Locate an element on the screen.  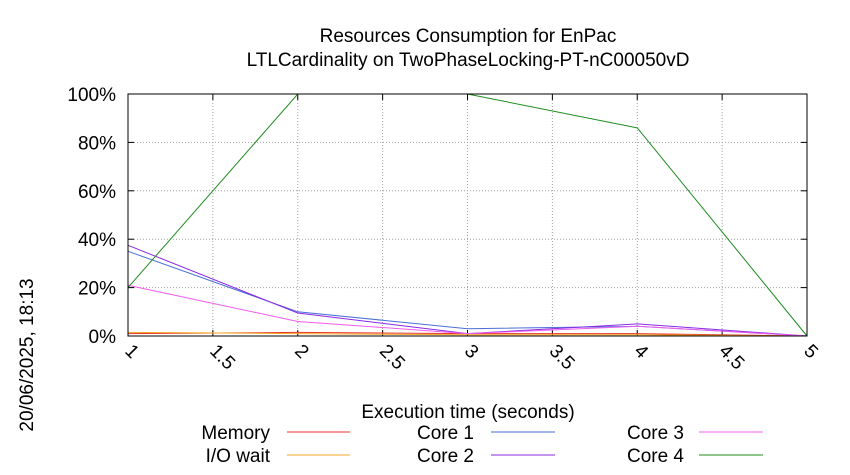
x-tick-label: 1 is located at coordinates (131, 352).